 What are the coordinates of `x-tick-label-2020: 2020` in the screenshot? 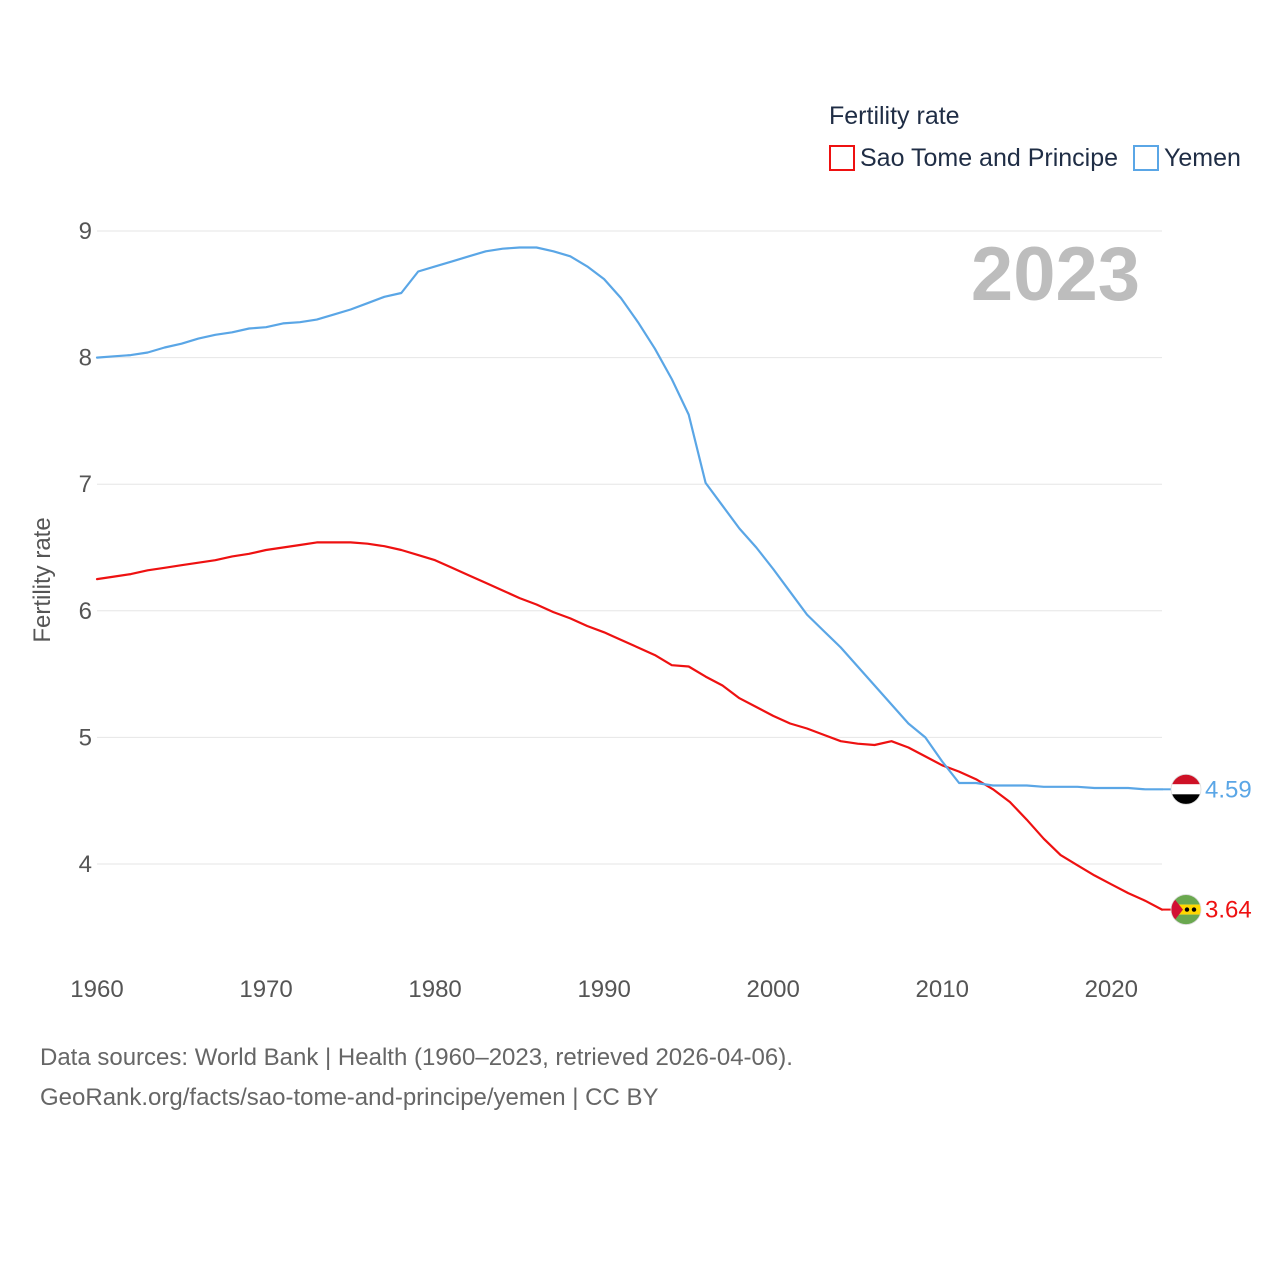 It's located at (1111, 989).